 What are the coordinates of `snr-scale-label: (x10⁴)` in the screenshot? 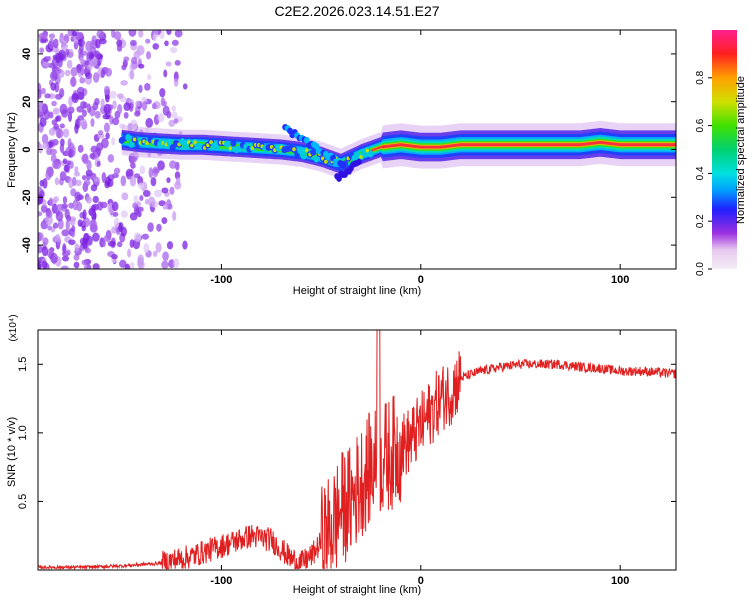 It's located at (13, 327).